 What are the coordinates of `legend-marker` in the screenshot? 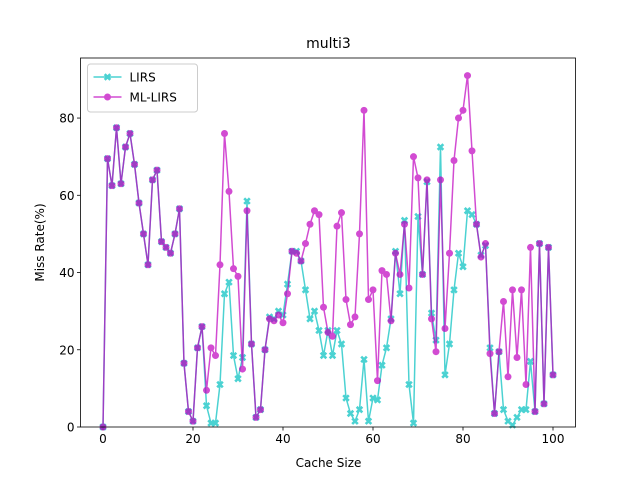 It's located at (107, 97).